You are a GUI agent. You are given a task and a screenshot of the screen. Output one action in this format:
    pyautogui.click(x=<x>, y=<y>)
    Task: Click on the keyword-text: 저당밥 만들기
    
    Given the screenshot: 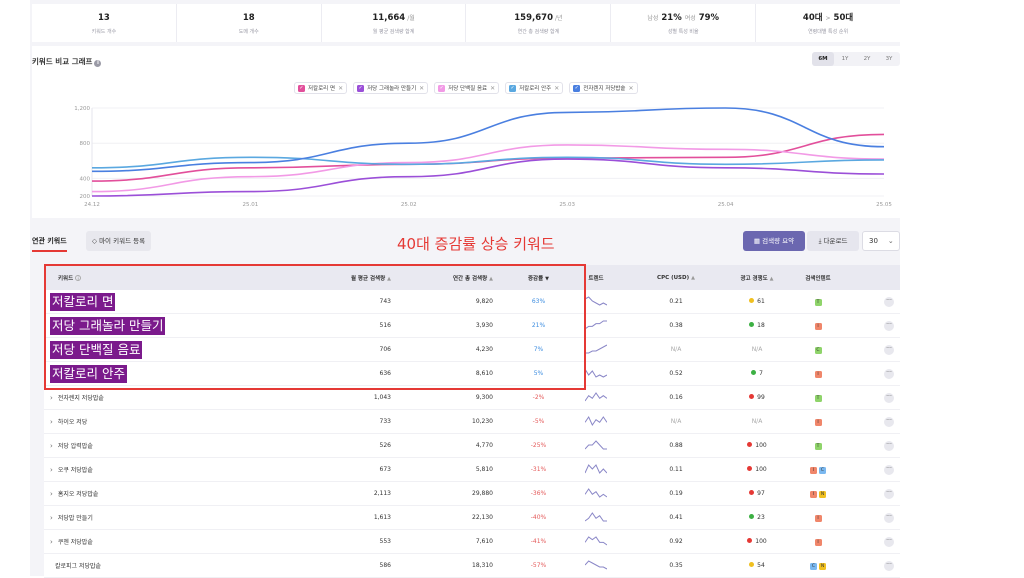 What is the action you would take?
    pyautogui.click(x=75, y=518)
    